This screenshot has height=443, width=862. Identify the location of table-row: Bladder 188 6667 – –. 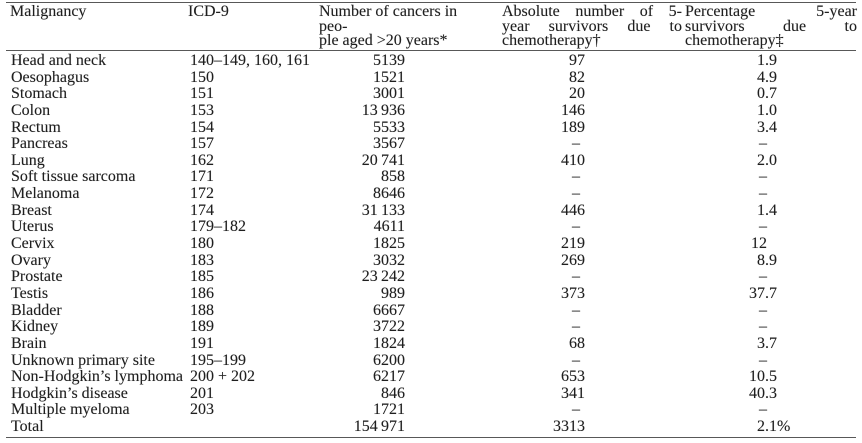
(431, 310).